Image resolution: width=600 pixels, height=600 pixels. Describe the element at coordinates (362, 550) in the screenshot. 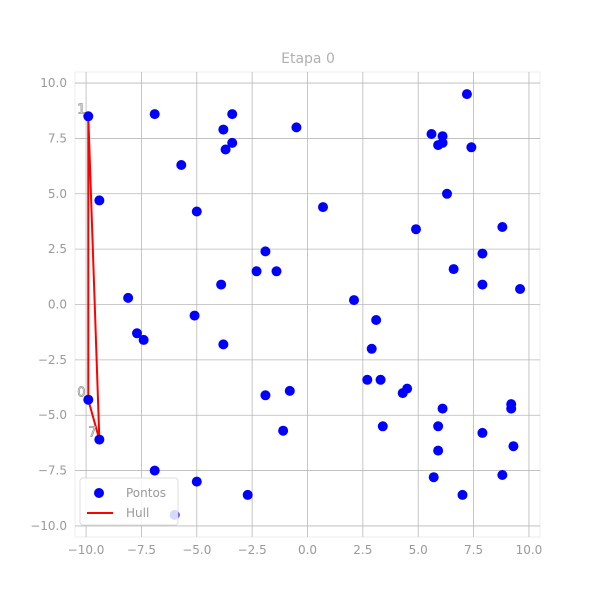

I see `x-tick-label: 2.5` at that location.